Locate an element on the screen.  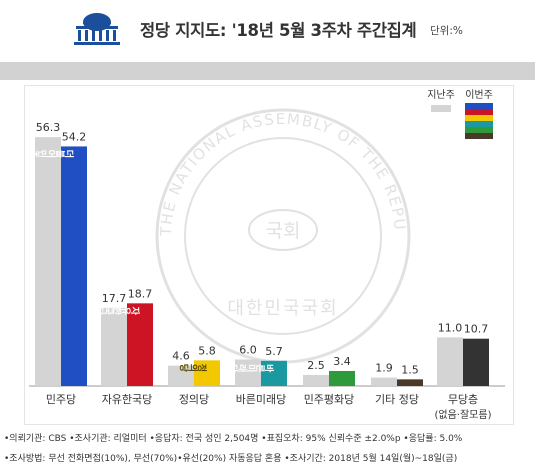
page-title: 정당 지지도: '18년 5월 3주차 주간집계 is located at coordinates (278, 30).